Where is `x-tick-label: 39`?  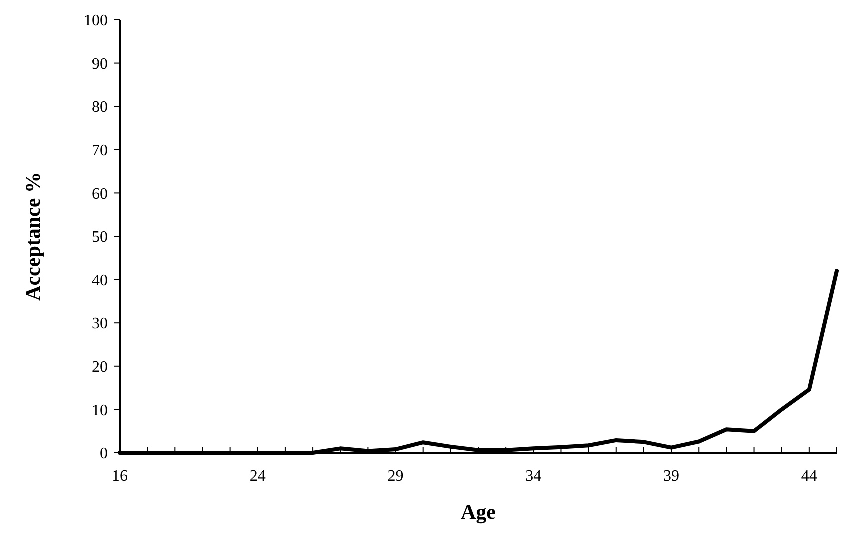
x-tick-label: 39 is located at coordinates (672, 476).